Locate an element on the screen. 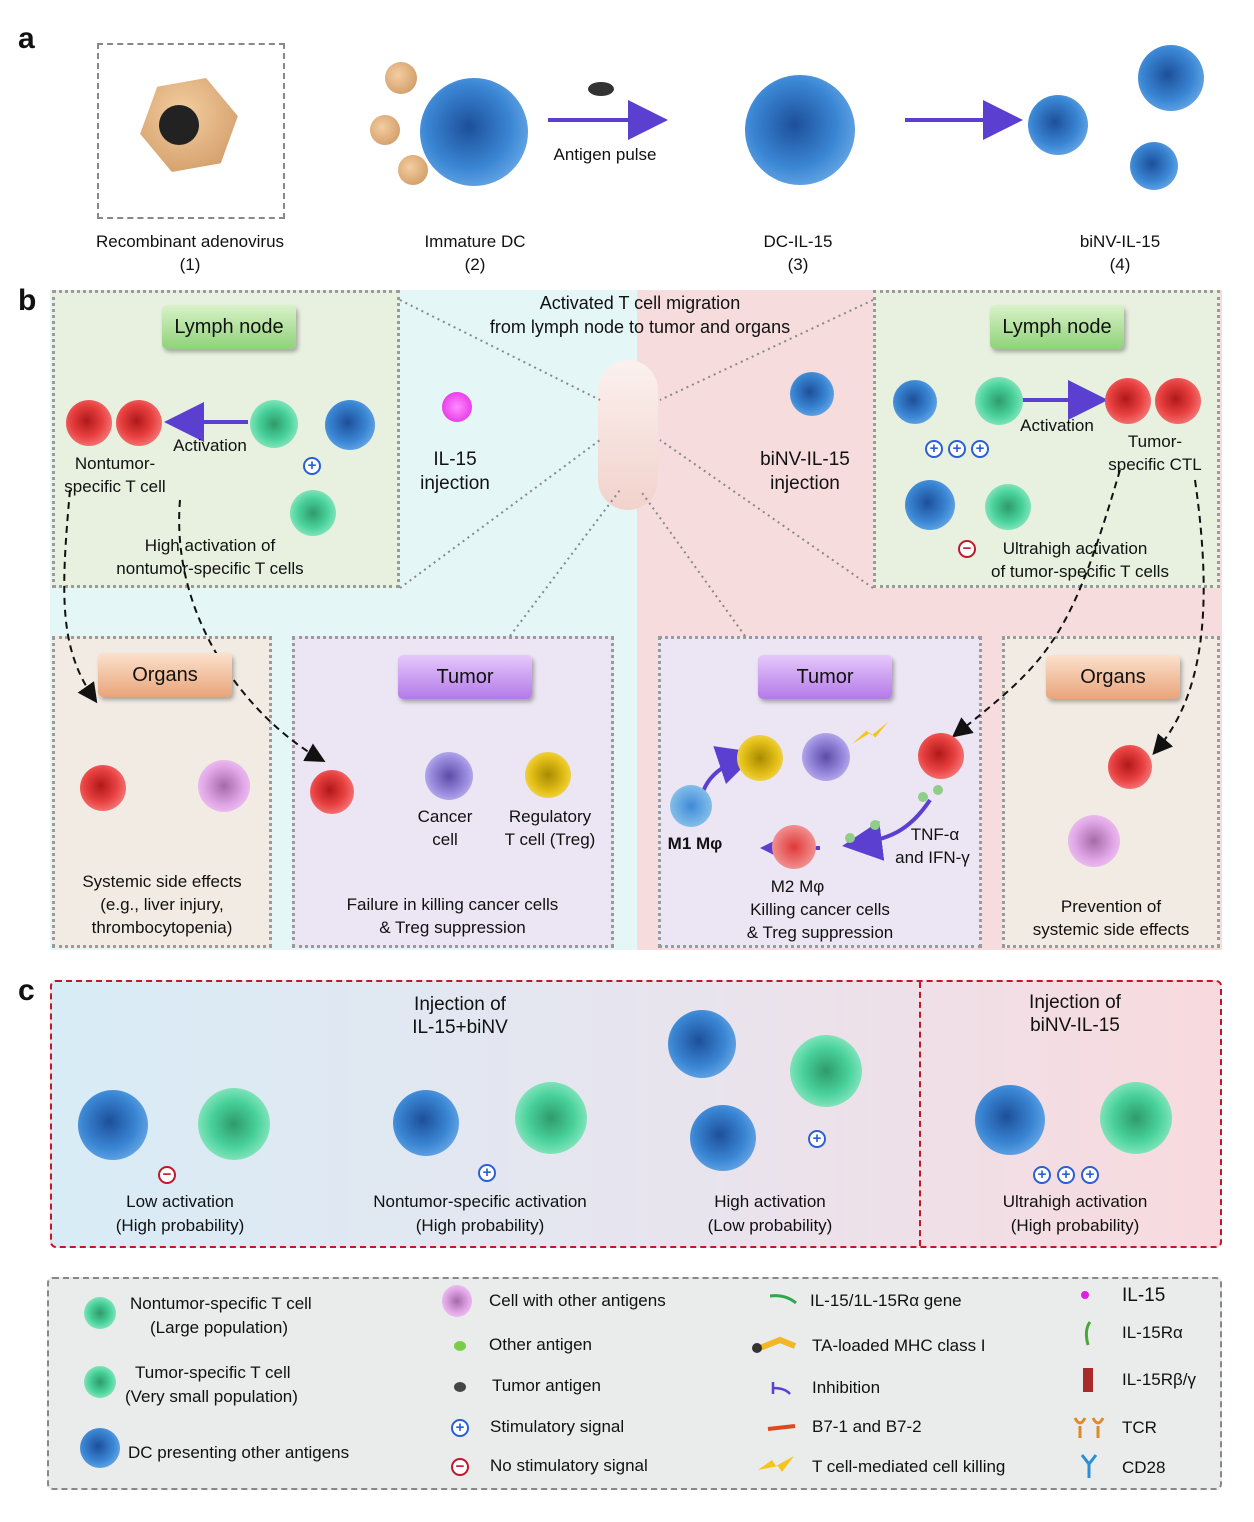 The width and height of the screenshot is (1254, 1522). scenario-4-line-1: Ultrahigh activation is located at coordinates (1075, 1201).